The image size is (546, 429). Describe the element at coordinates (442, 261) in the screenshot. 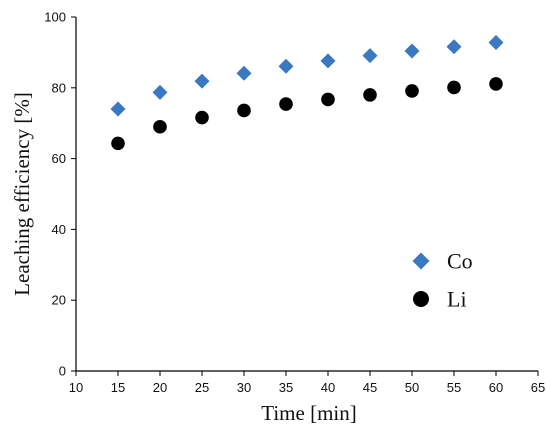

I see `legend-item: Co` at that location.